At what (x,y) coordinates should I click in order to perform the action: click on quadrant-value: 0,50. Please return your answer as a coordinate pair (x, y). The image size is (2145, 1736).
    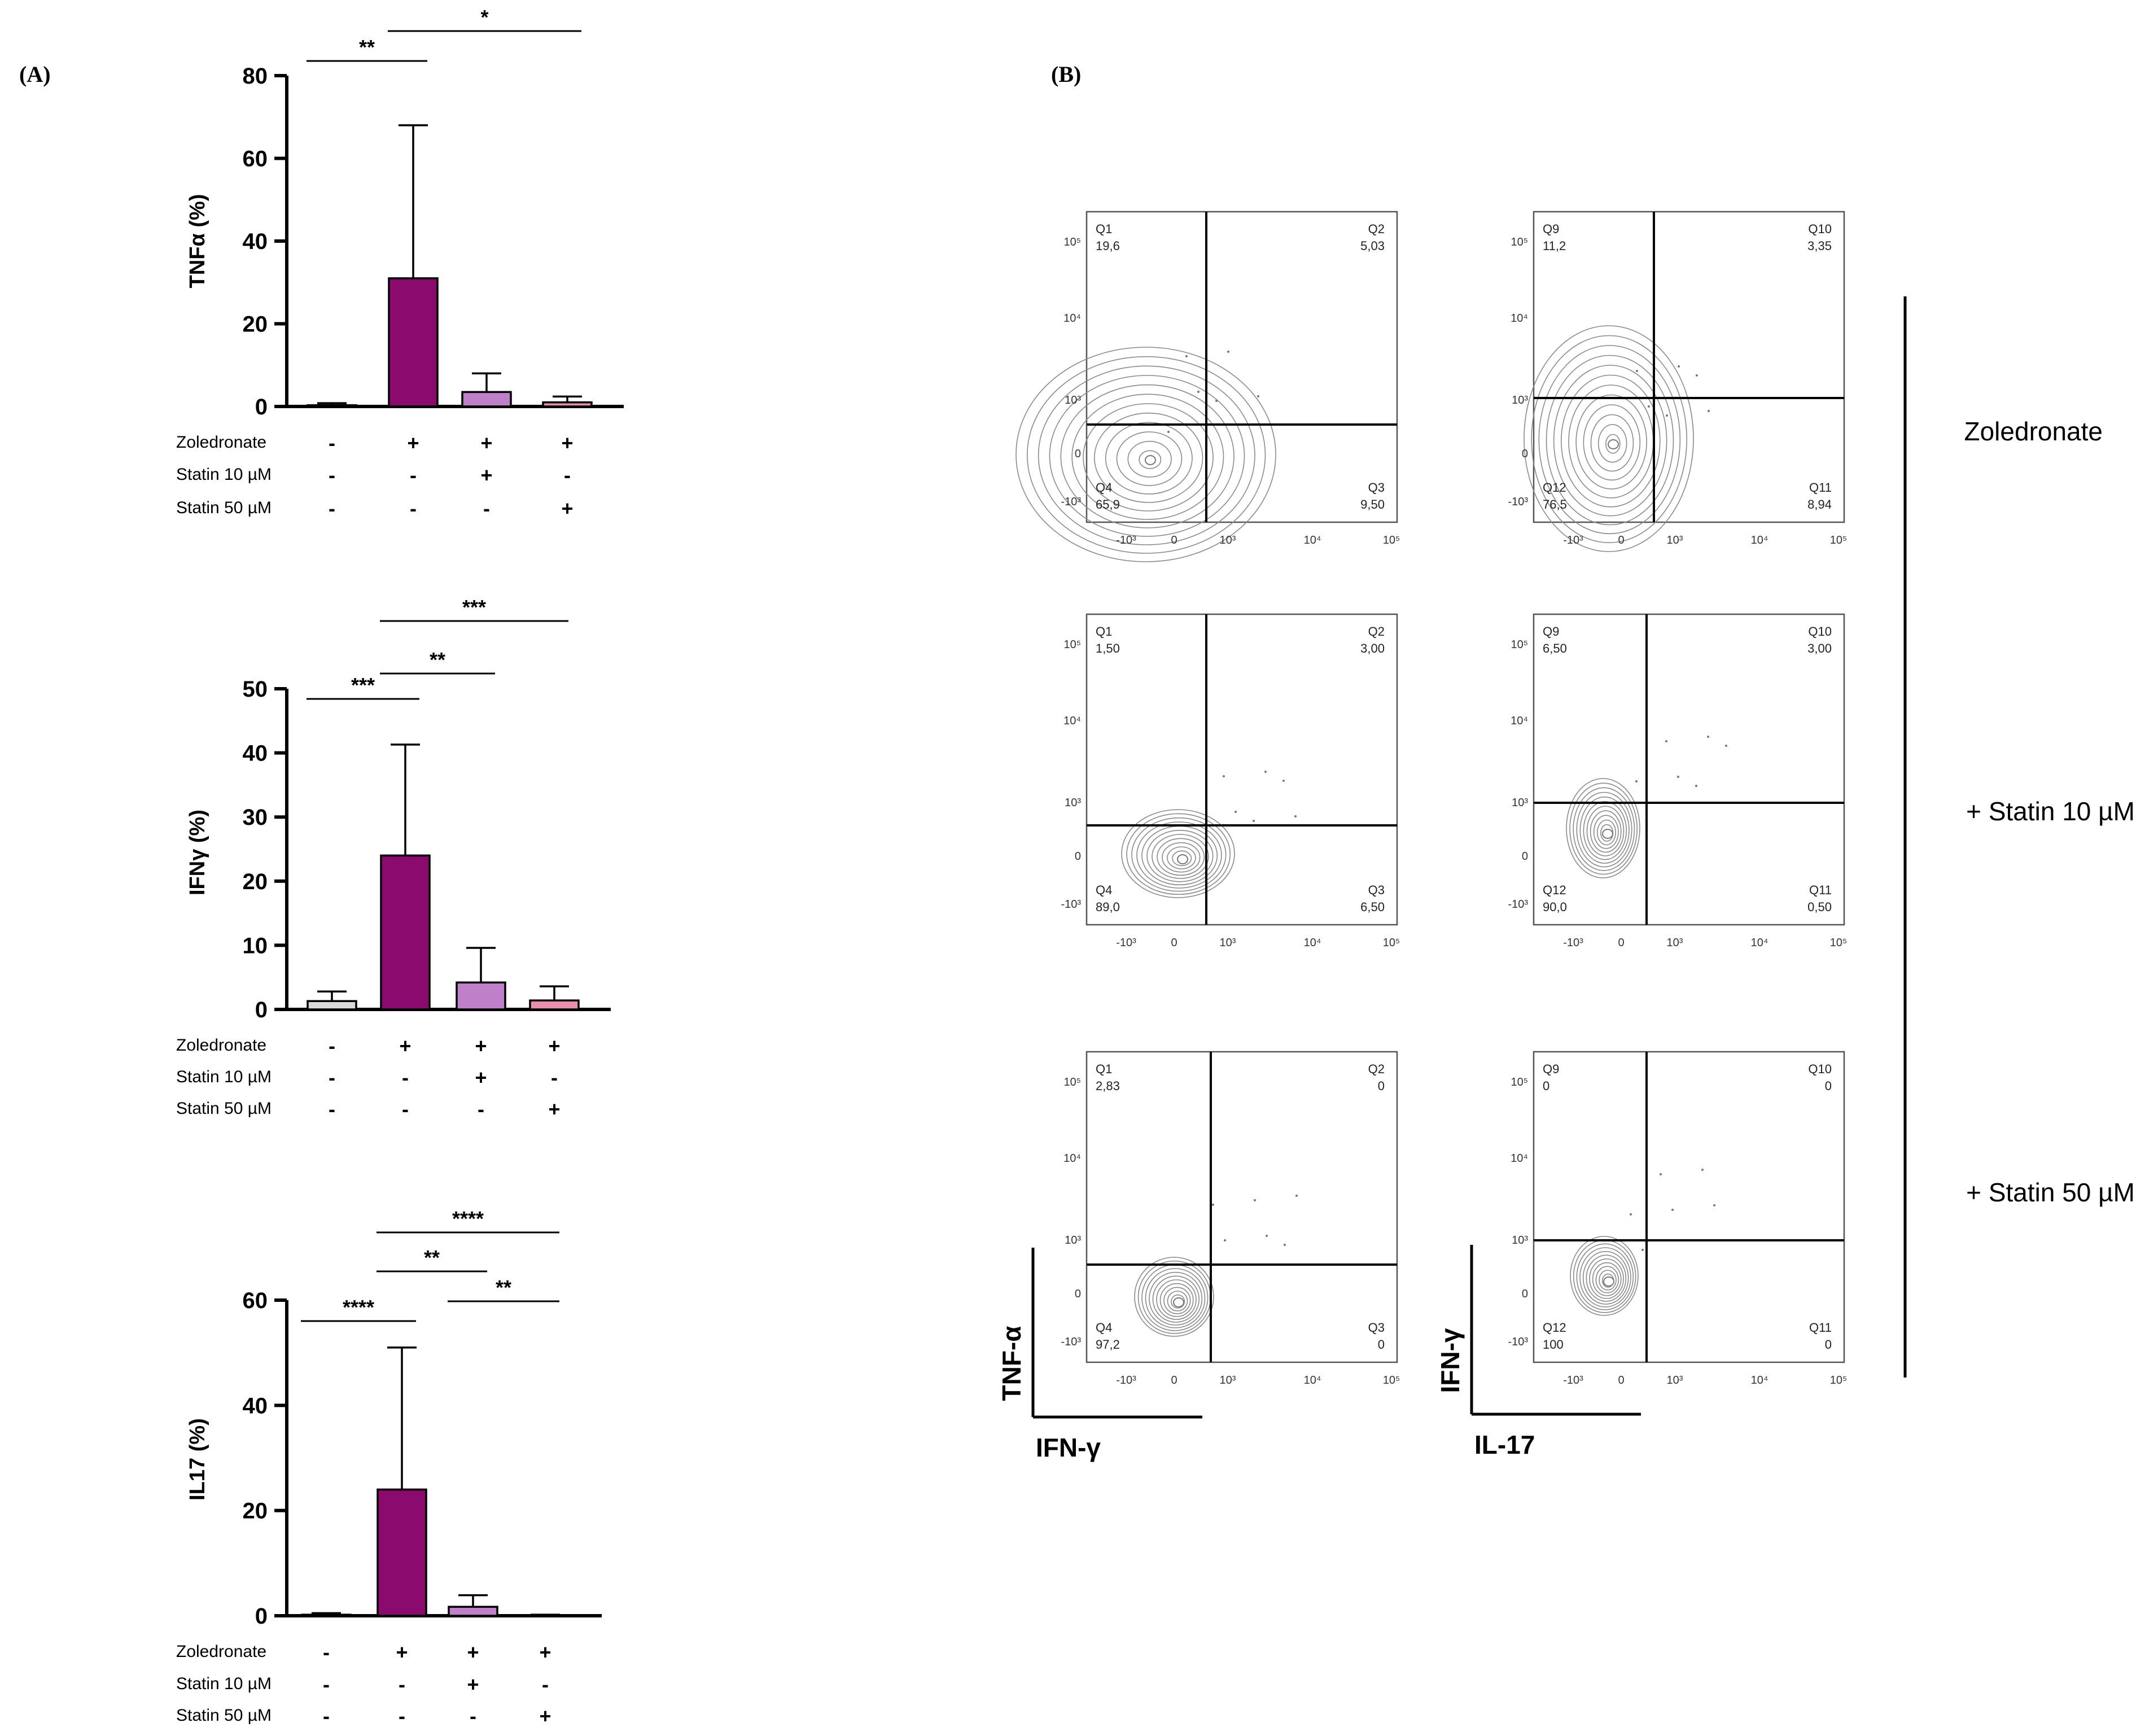
    Looking at the image, I should click on (1820, 907).